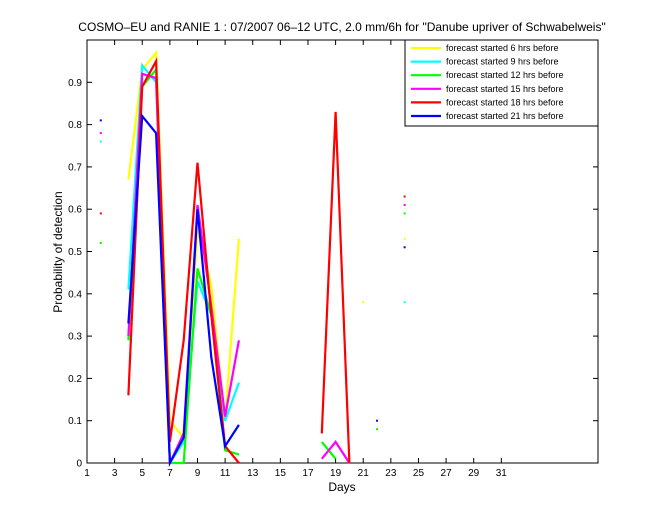  What do you see at coordinates (58, 251) in the screenshot?
I see `y-axis-label: Probability of detection` at bounding box center [58, 251].